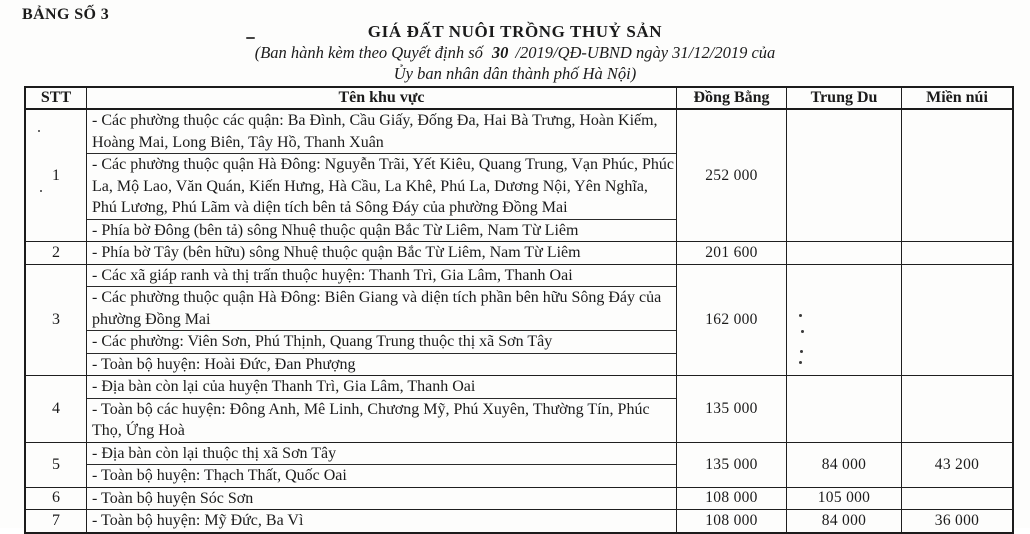  Describe the element at coordinates (198, 520) in the screenshot. I see `region-item: - Toàn bộ huyện: Mỹ Đức, Ba Vì` at that location.